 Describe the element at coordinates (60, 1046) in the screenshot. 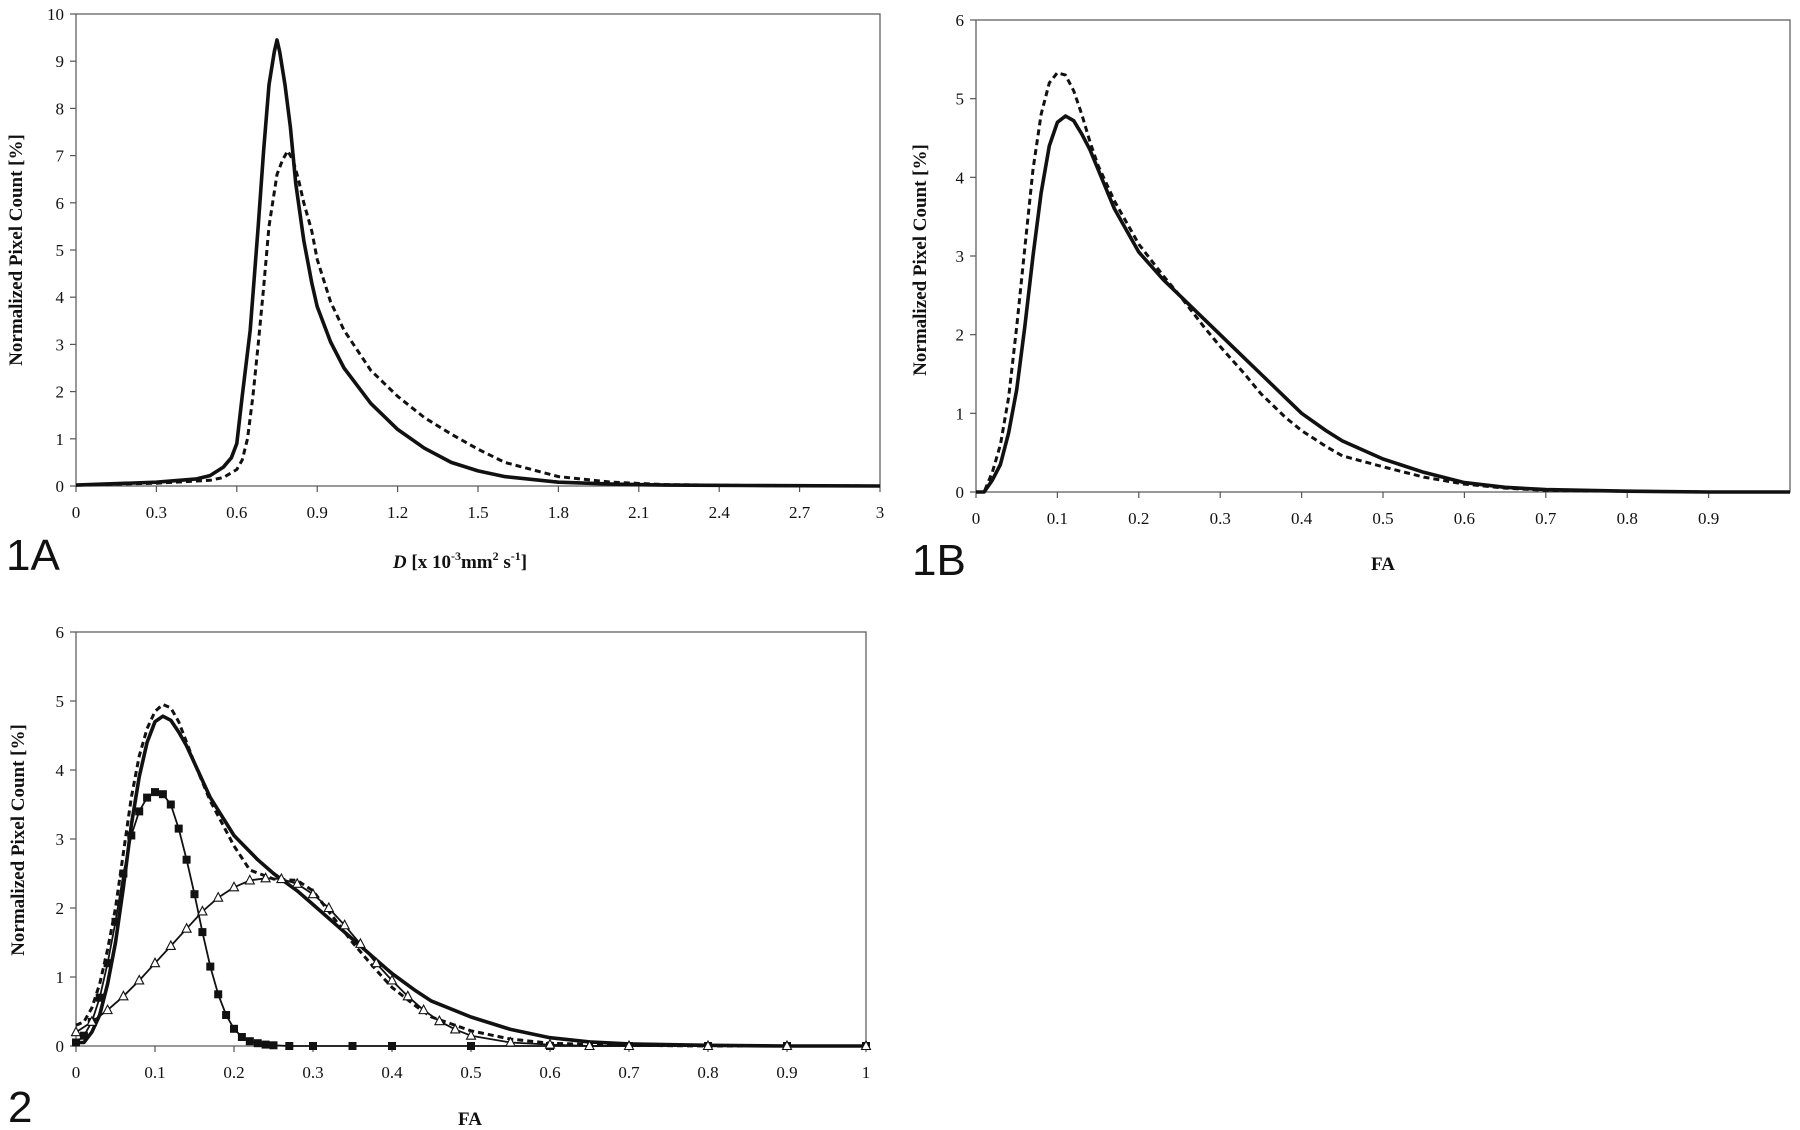

I see `y-tick-label-2-0: 0` at that location.